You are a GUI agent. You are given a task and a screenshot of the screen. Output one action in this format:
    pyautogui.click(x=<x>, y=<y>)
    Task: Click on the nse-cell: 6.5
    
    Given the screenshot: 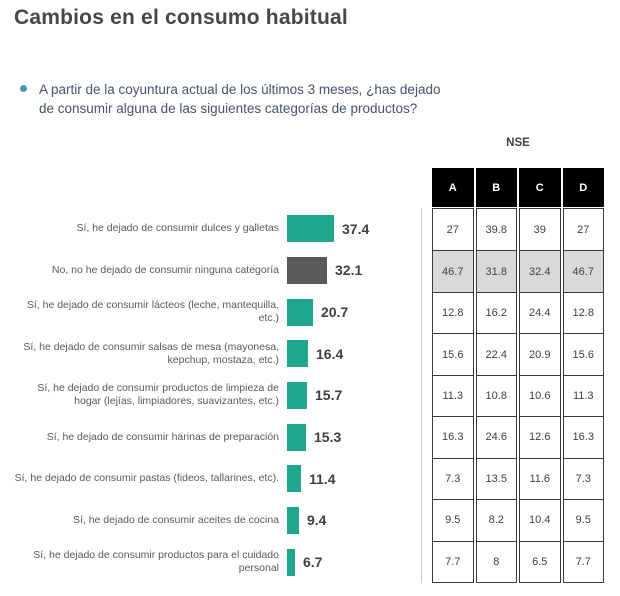 What is the action you would take?
    pyautogui.click(x=540, y=561)
    